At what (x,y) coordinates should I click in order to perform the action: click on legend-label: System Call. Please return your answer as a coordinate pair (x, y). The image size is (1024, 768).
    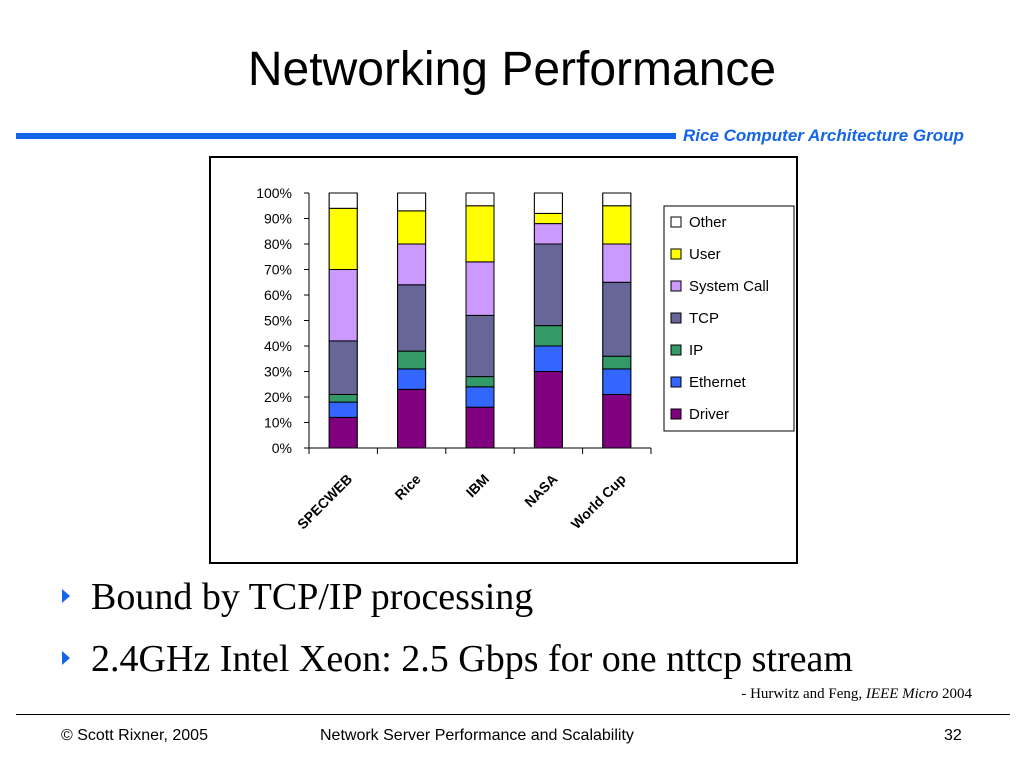
    Looking at the image, I should click on (729, 286).